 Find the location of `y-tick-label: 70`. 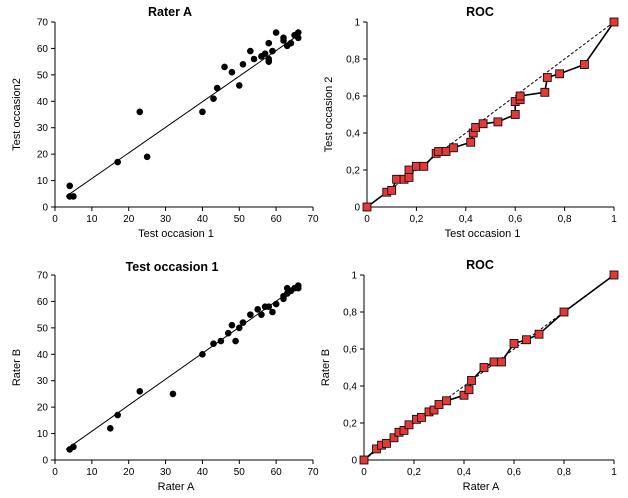

y-tick-label: 70 is located at coordinates (43, 276).